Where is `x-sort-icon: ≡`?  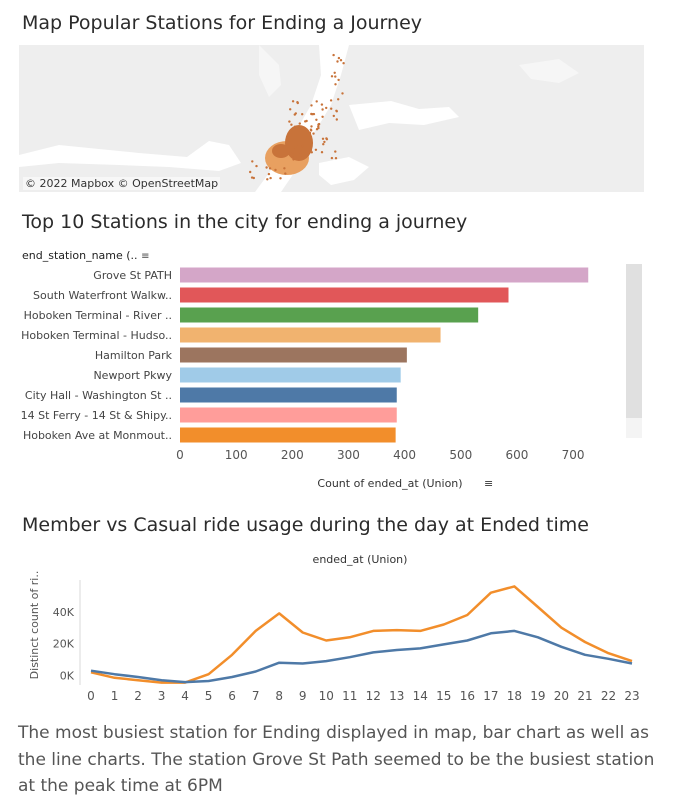 x-sort-icon: ≡ is located at coordinates (488, 483).